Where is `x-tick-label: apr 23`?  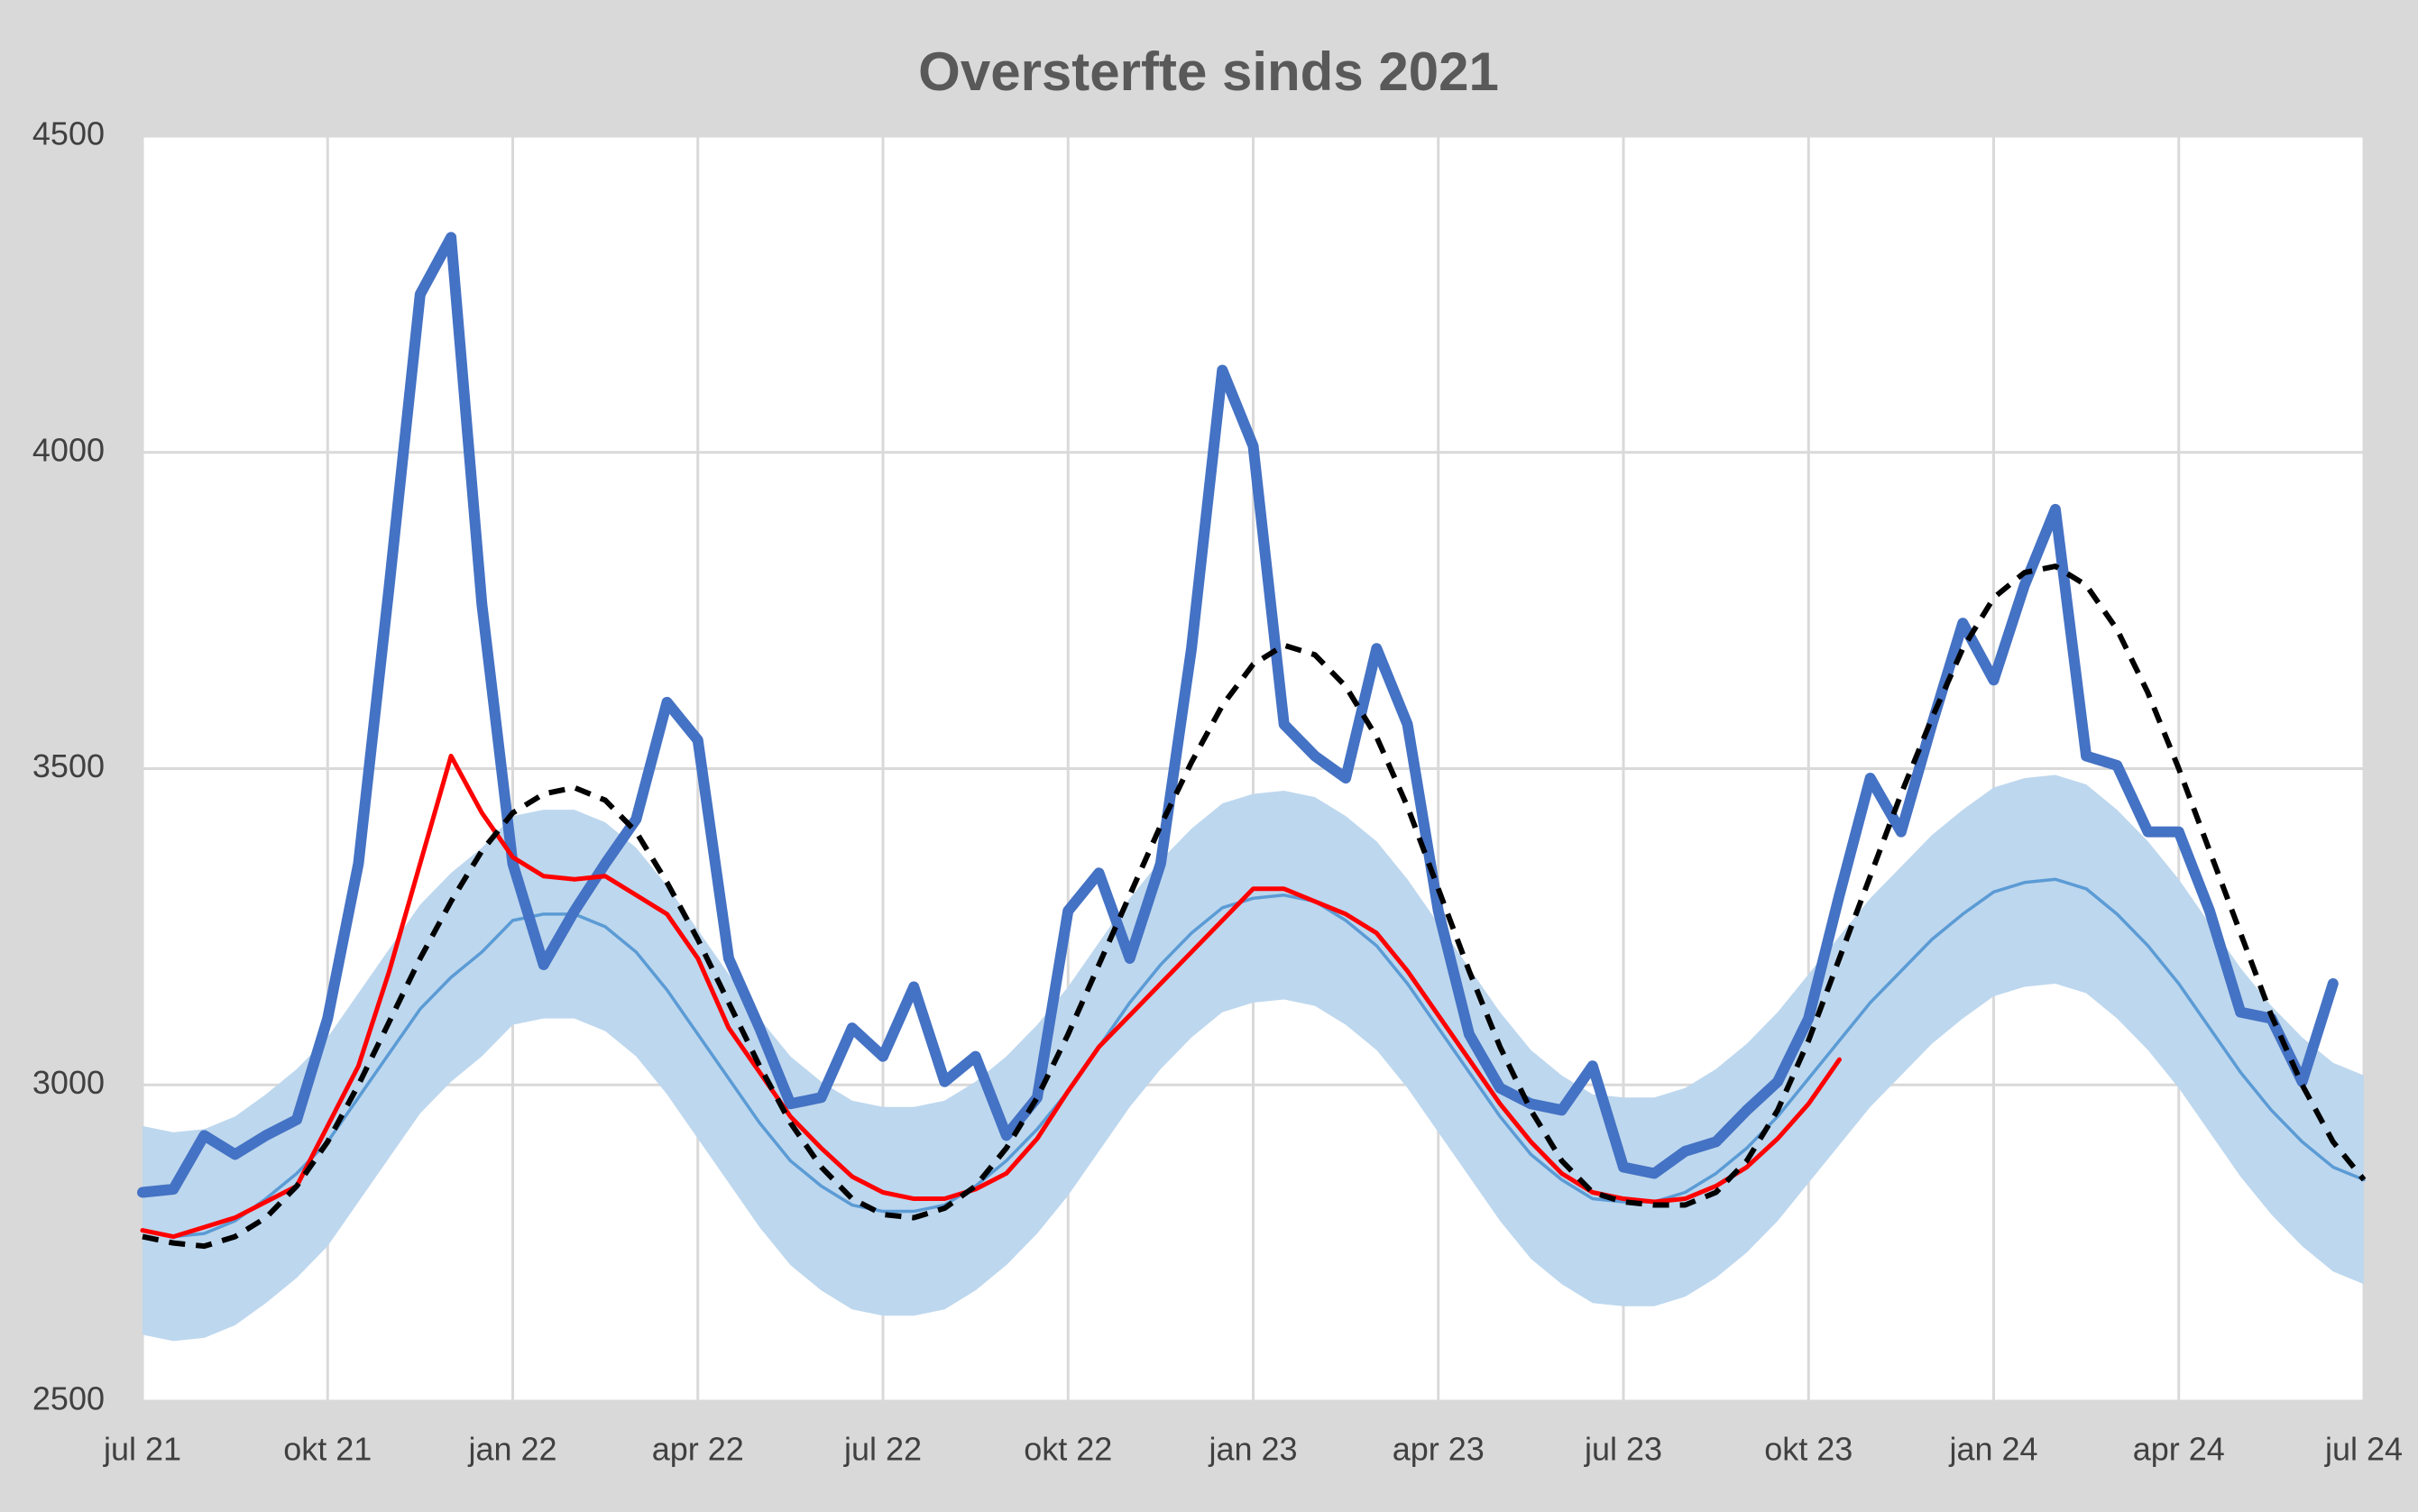
x-tick-label: apr 23 is located at coordinates (1439, 1450).